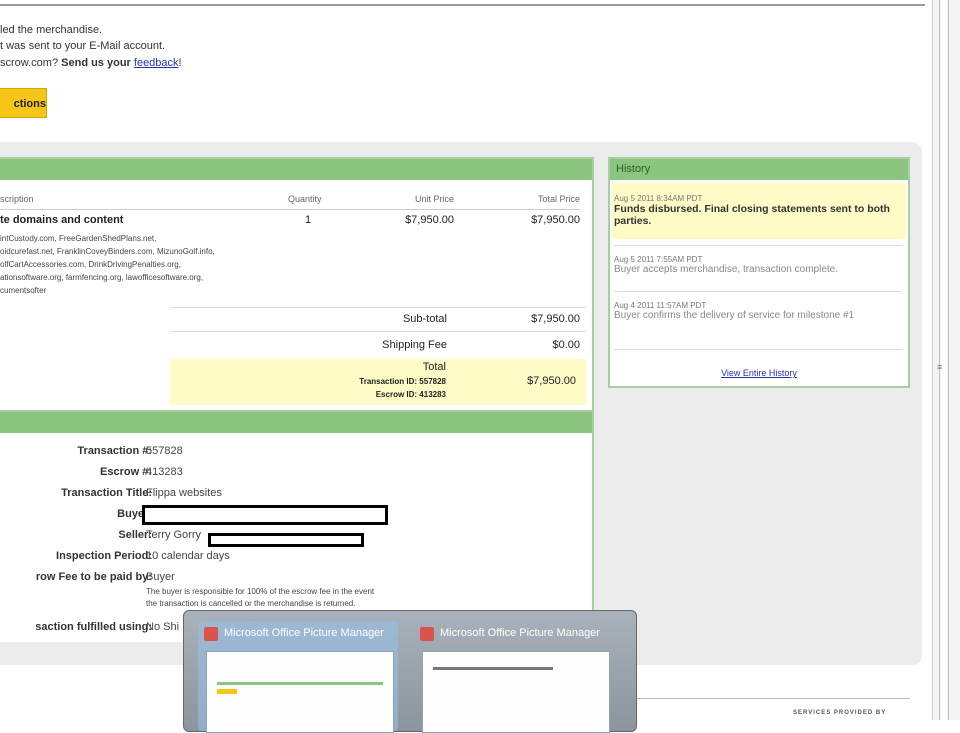 This screenshot has width=960, height=733. I want to click on message-text: scrow.com?, so click(29, 63).